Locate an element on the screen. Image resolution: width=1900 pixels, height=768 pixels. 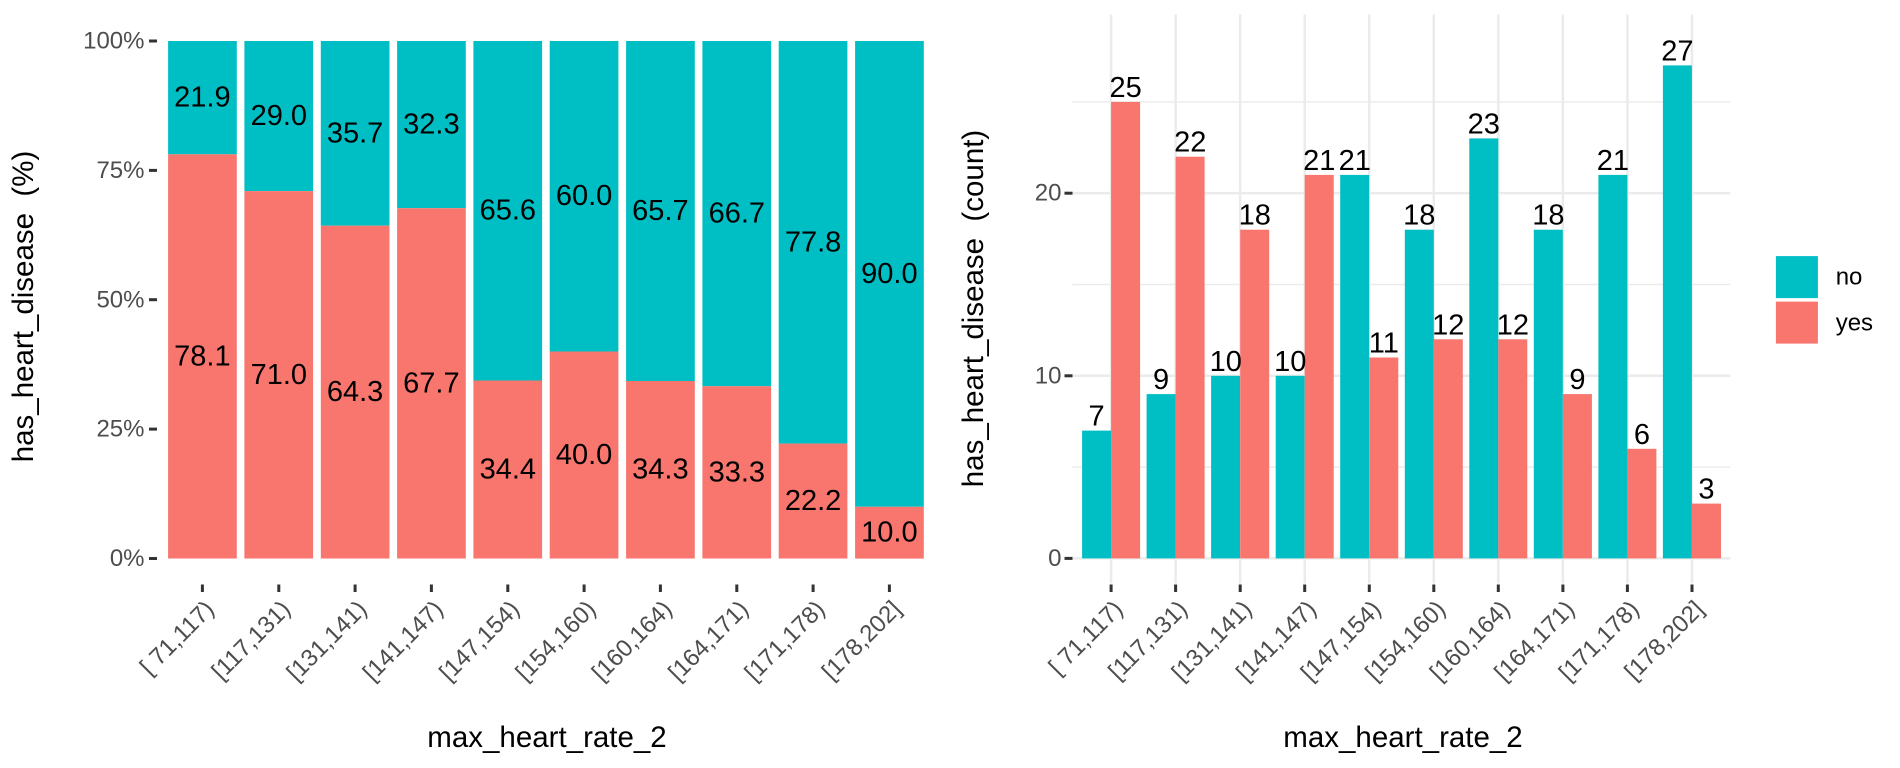
svg-text: 35.7 is located at coordinates (355, 133).